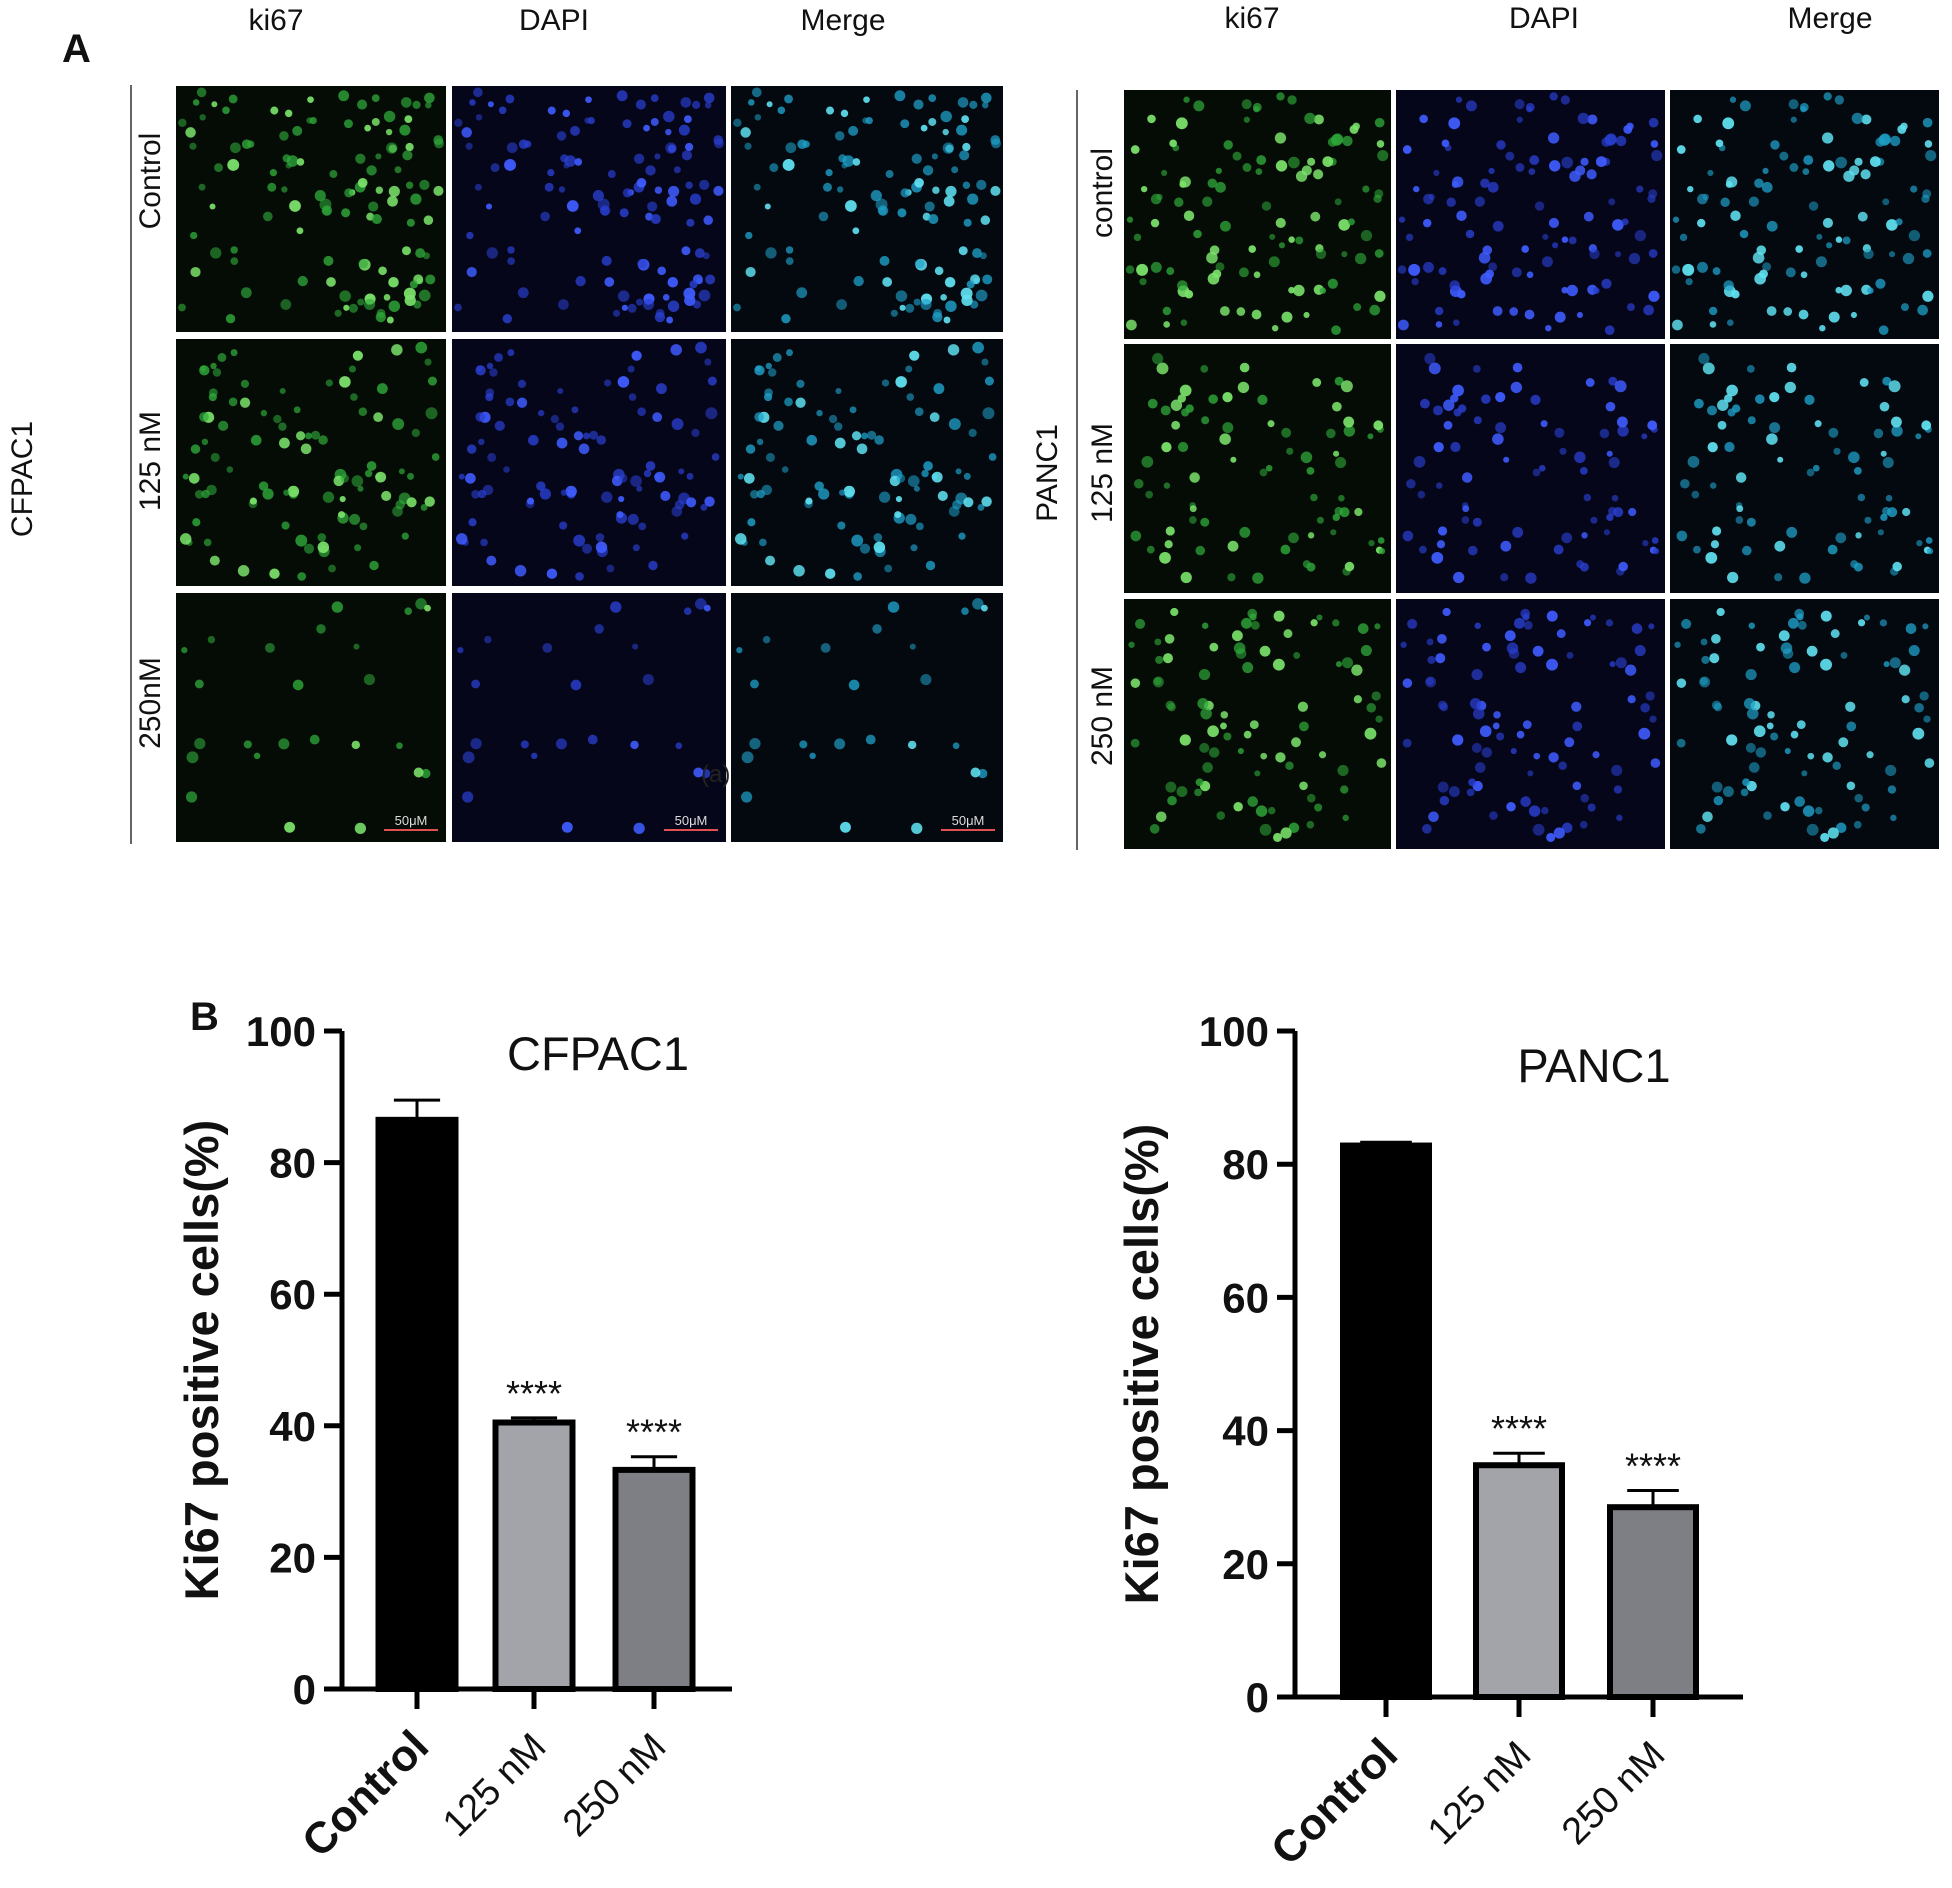  What do you see at coordinates (311, 209) in the screenshot?
I see `micrograph` at bounding box center [311, 209].